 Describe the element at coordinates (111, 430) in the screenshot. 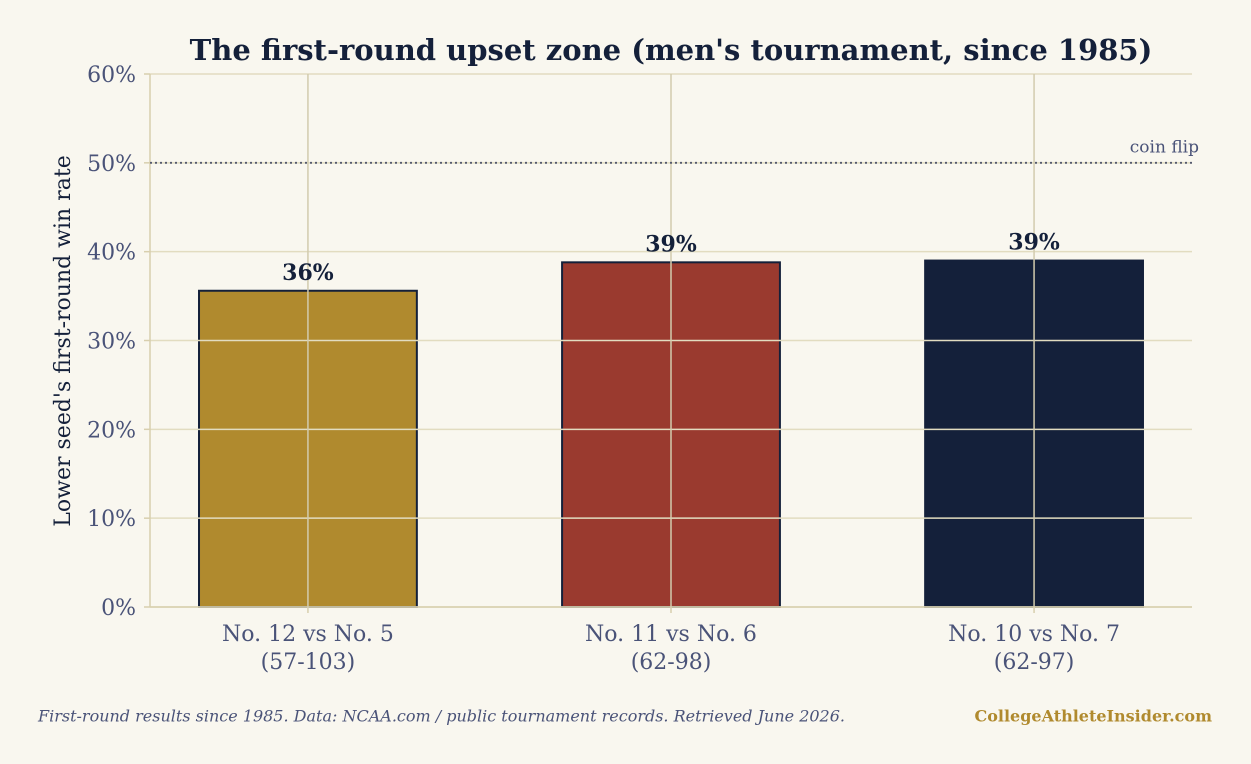

I see `y-tick-label: 20%` at that location.